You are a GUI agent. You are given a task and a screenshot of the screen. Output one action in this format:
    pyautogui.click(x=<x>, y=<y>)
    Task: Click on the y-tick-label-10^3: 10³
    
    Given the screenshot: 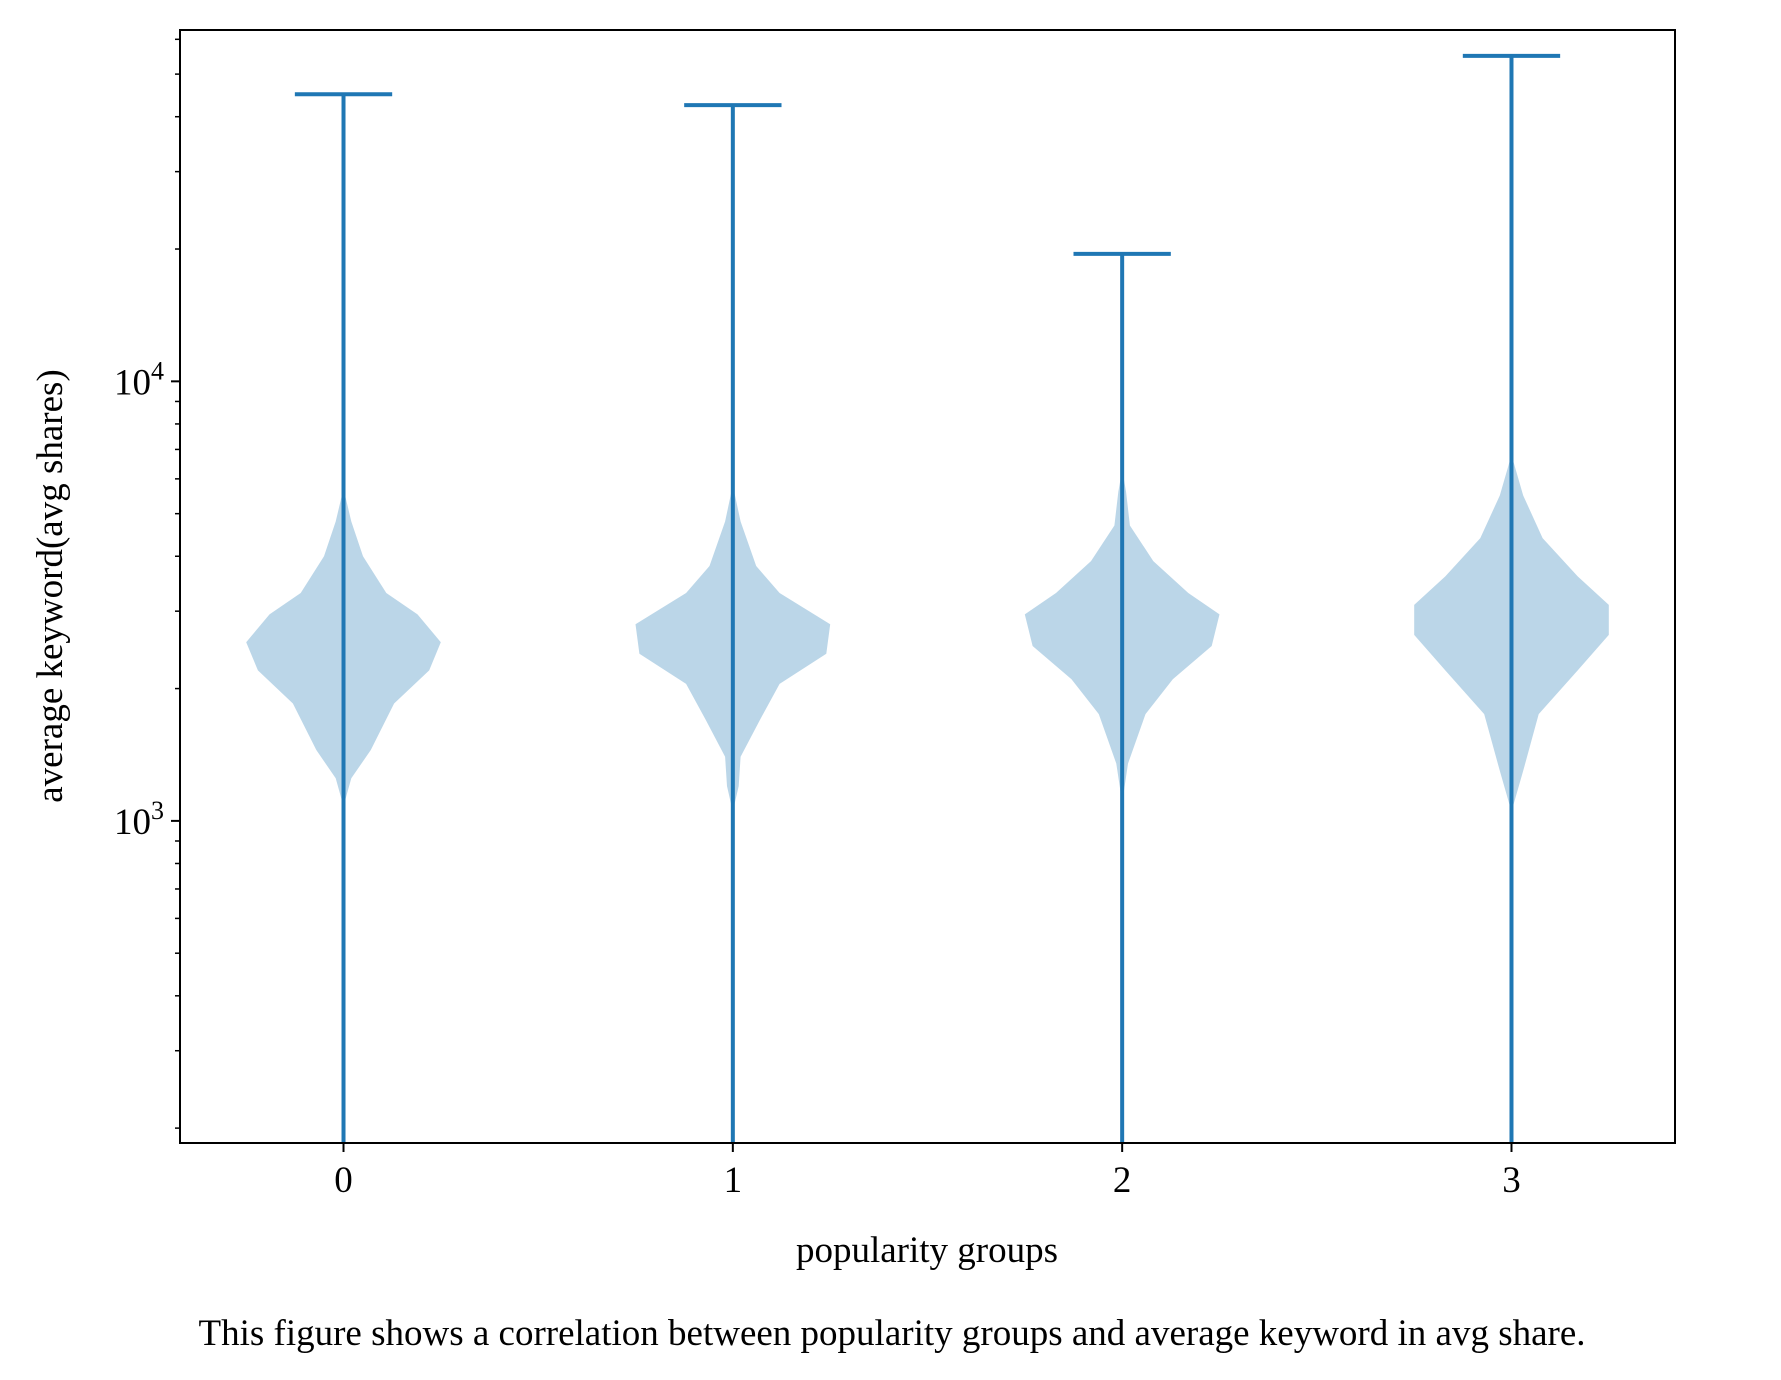 What is the action you would take?
    pyautogui.click(x=139, y=819)
    